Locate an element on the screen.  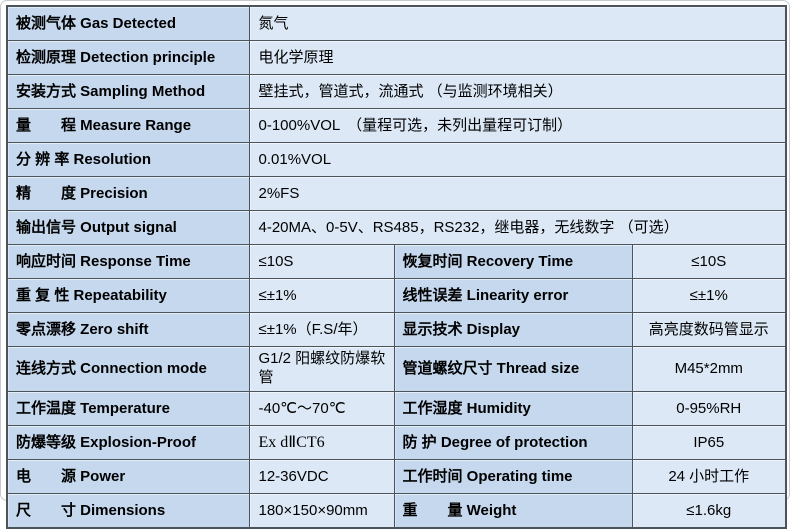
table-row: 检测原理 Detection principle 电化学原理 is located at coordinates (396, 57).